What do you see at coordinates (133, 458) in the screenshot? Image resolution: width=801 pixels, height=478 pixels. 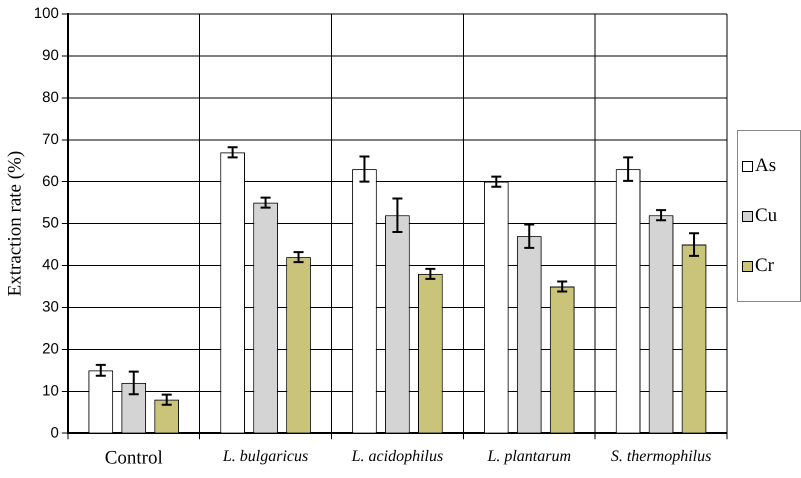 I see `x-tick-label: Control` at bounding box center [133, 458].